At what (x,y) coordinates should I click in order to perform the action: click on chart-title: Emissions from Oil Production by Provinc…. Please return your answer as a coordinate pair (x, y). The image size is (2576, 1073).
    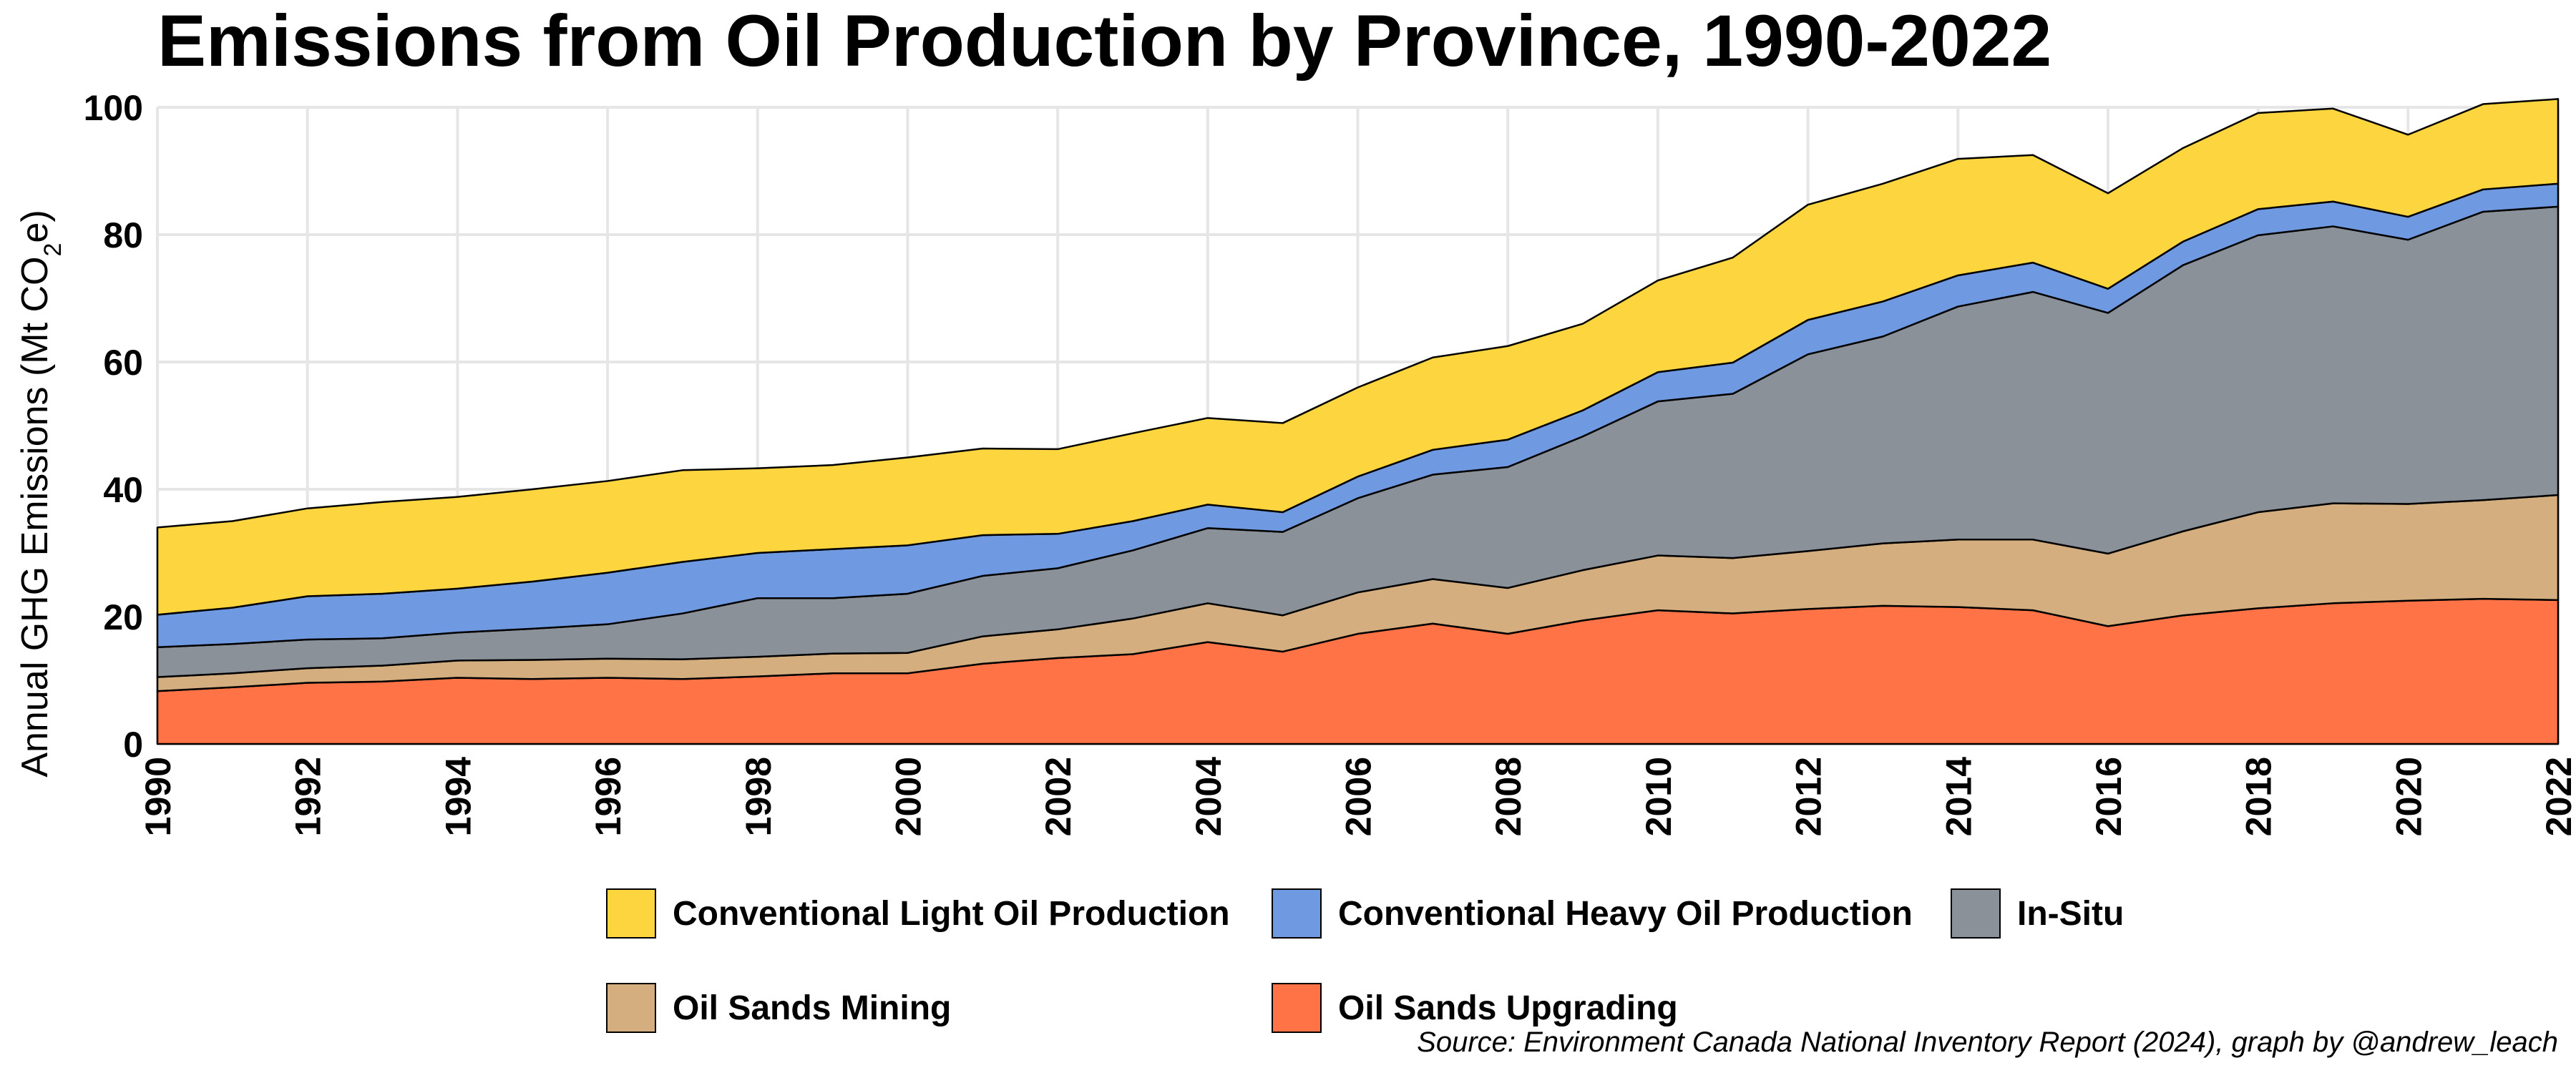
    Looking at the image, I should click on (1104, 41).